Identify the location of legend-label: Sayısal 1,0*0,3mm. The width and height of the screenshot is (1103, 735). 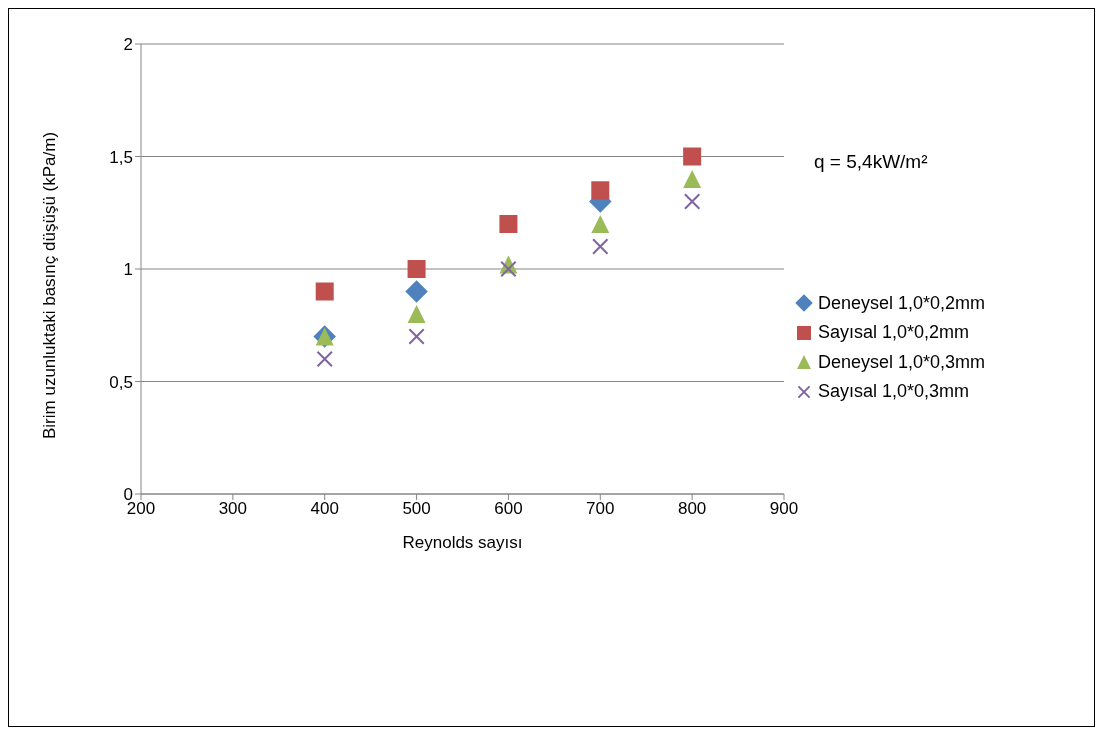
(894, 391).